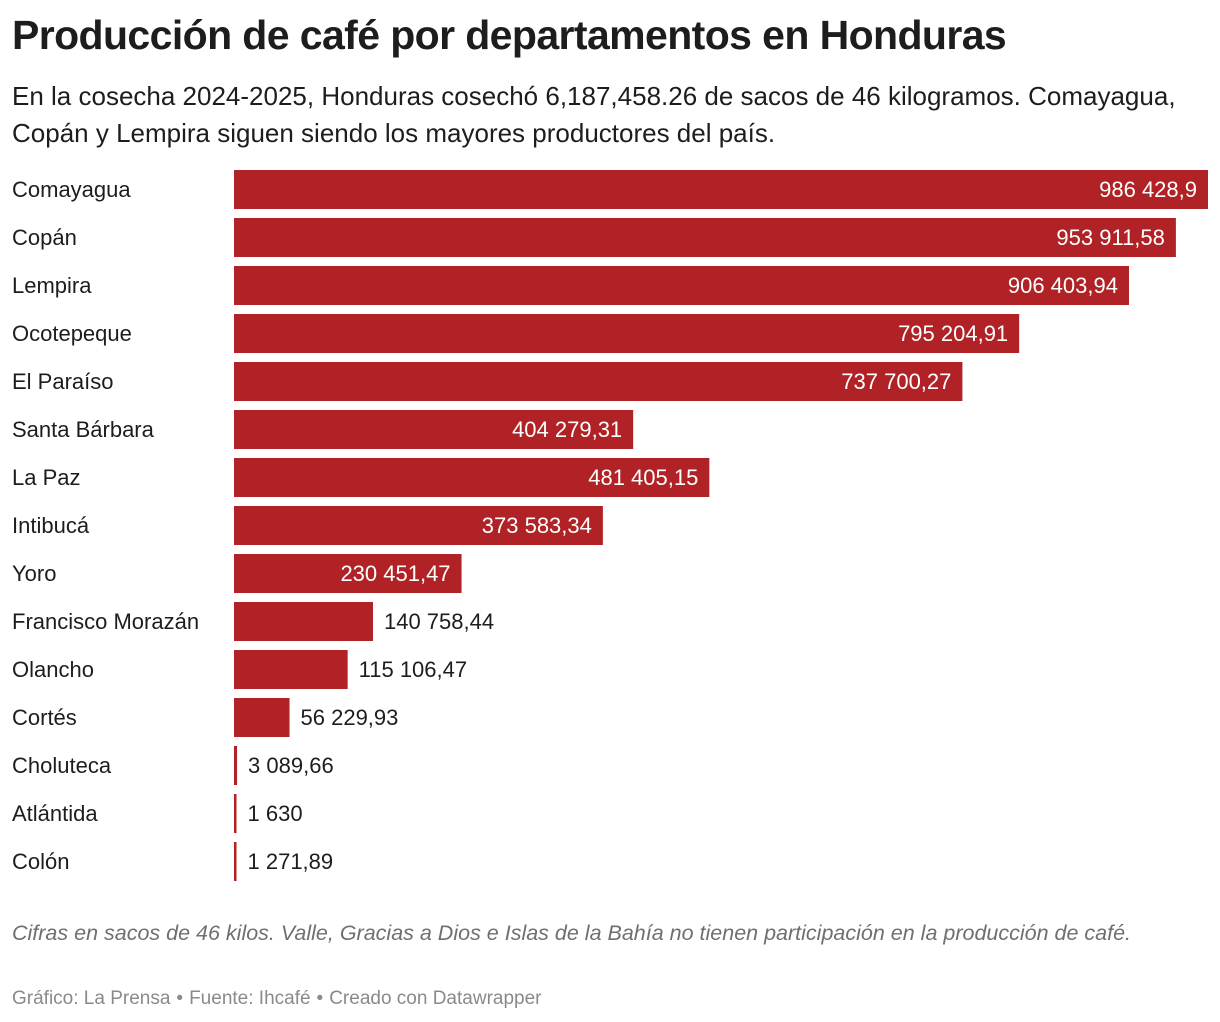 The width and height of the screenshot is (1220, 1022). Describe the element at coordinates (55, 813) in the screenshot. I see `category-label: Atlántida` at that location.